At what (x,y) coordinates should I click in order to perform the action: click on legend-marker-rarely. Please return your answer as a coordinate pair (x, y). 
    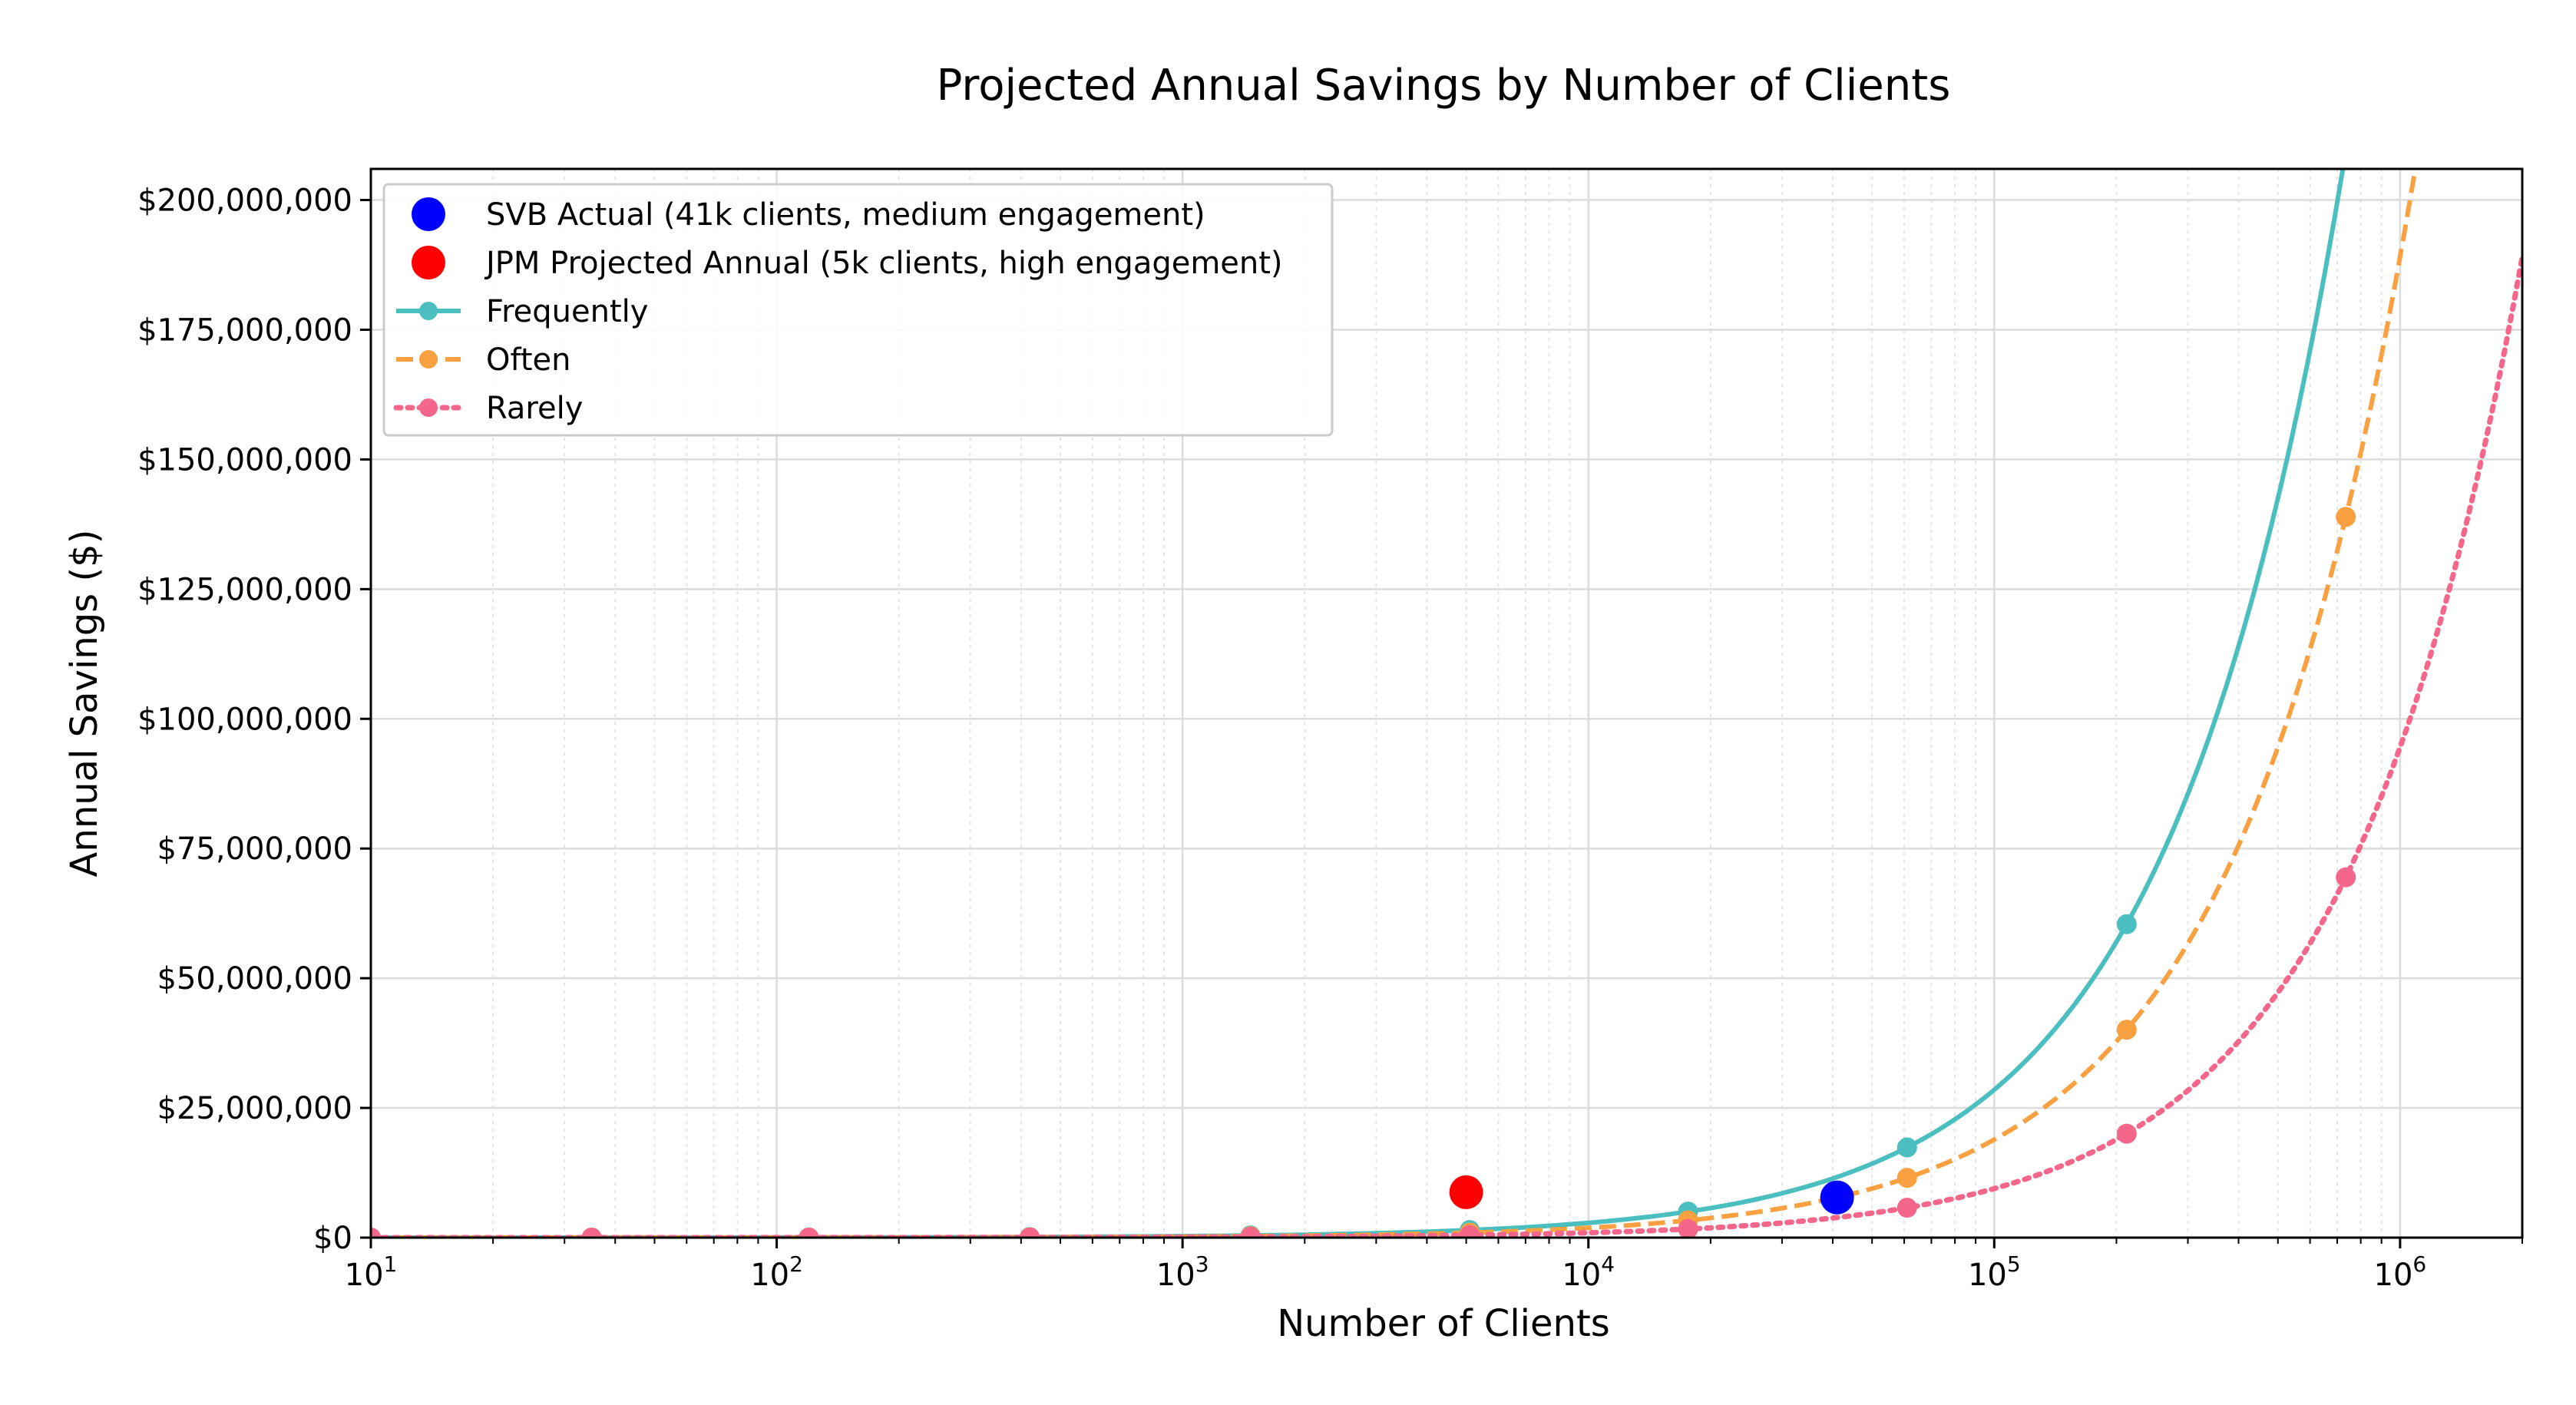
    Looking at the image, I should click on (428, 407).